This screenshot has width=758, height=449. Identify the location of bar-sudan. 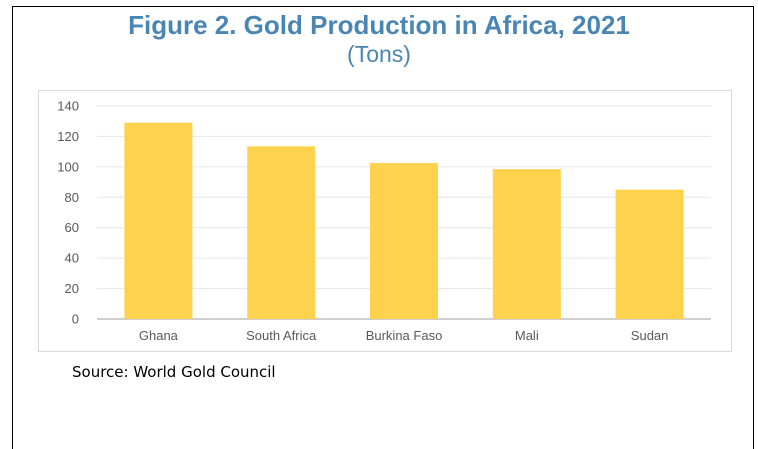
(649, 254).